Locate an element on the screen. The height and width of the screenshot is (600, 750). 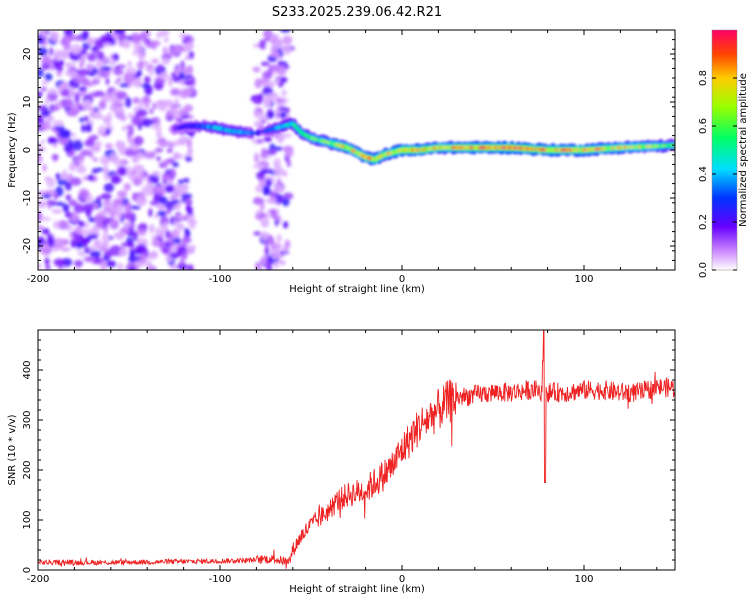
x-tick-label: -200 is located at coordinates (38, 579).